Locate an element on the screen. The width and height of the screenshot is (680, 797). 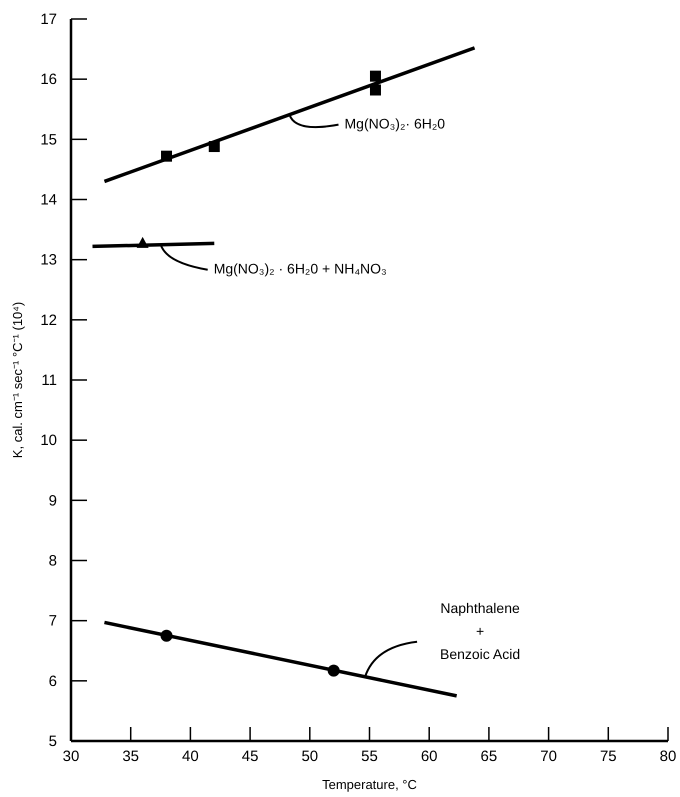
y-tick-label: 17 is located at coordinates (48, 19).